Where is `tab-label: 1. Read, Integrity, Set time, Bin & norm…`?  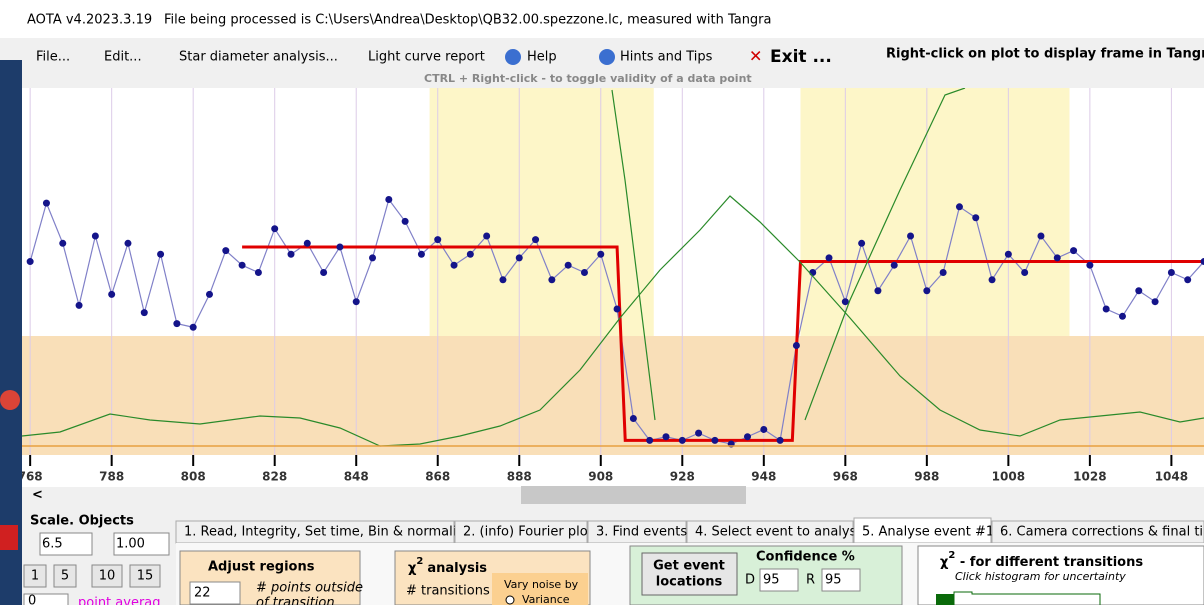
tab-label: 1. Read, Integrity, Set time, Bin & norm… is located at coordinates (327, 532).